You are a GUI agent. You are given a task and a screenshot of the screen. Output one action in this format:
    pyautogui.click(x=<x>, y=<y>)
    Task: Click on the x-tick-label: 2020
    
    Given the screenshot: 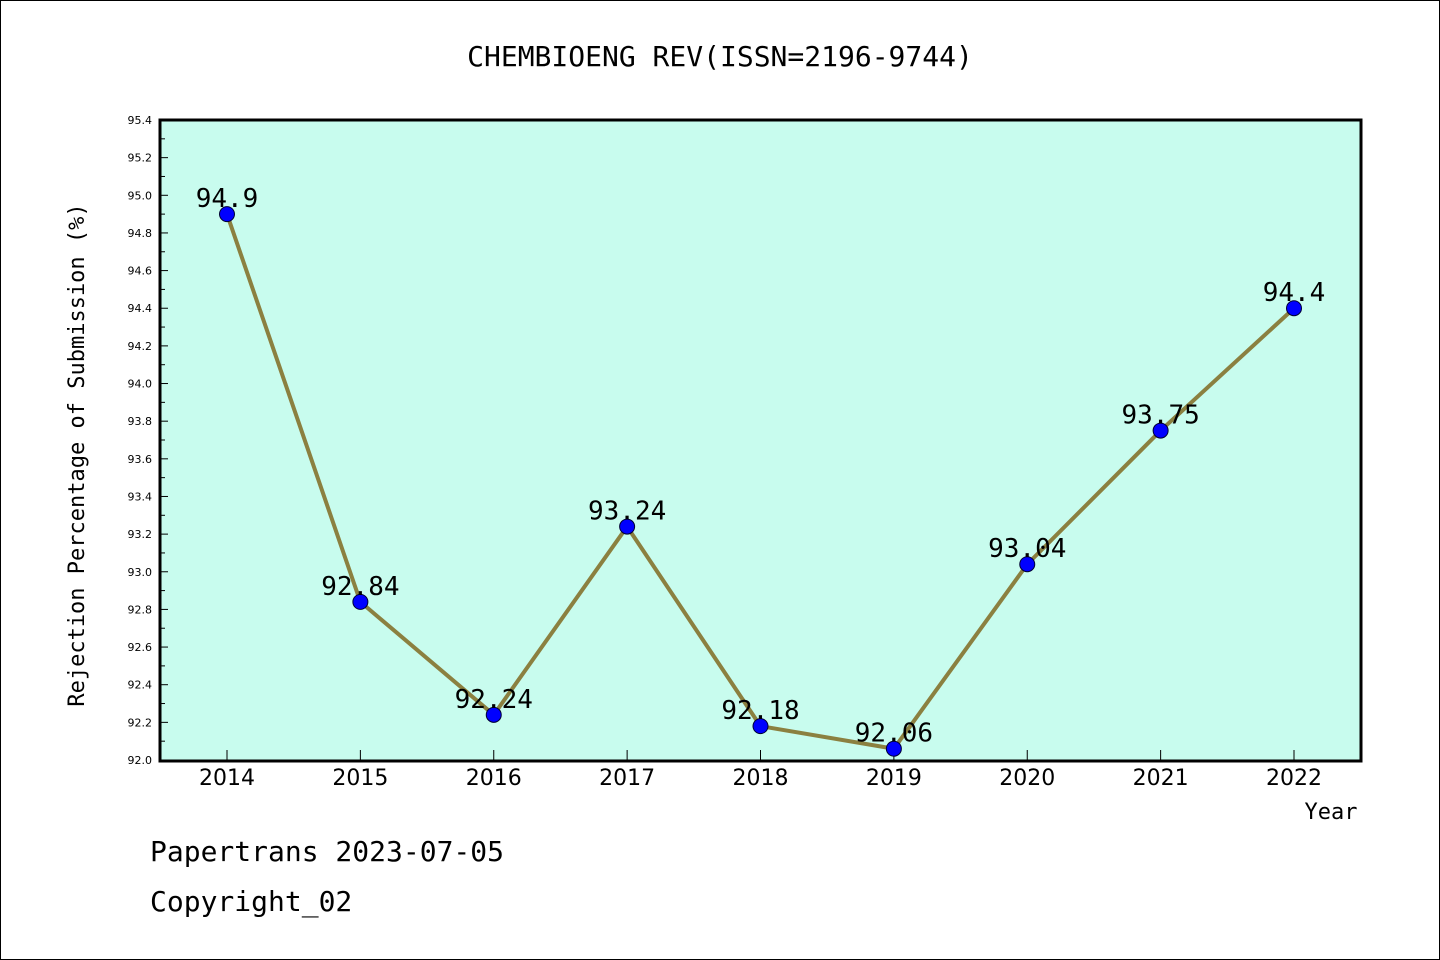 What is the action you would take?
    pyautogui.click(x=1027, y=778)
    